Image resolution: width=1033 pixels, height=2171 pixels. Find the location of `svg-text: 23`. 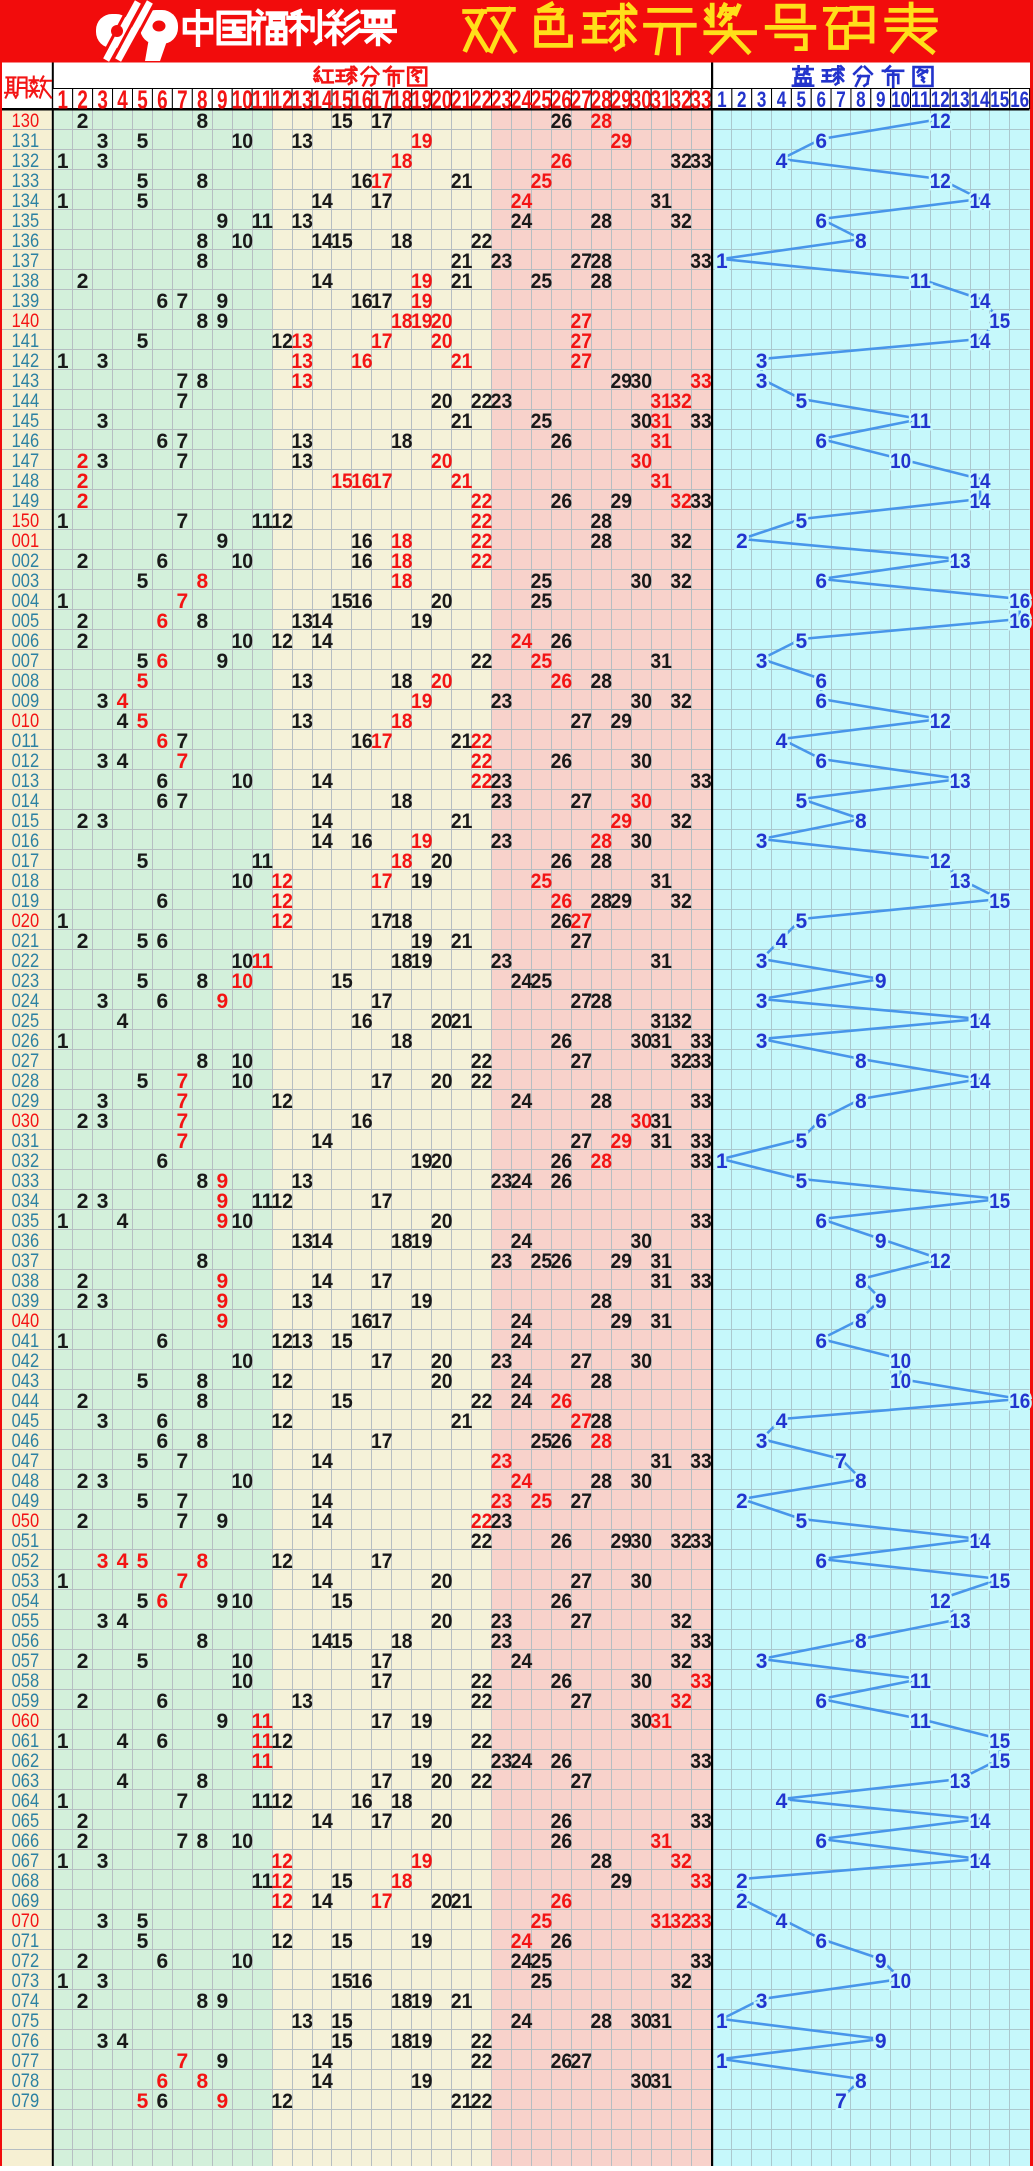

svg-text: 23 is located at coordinates (502, 1521).